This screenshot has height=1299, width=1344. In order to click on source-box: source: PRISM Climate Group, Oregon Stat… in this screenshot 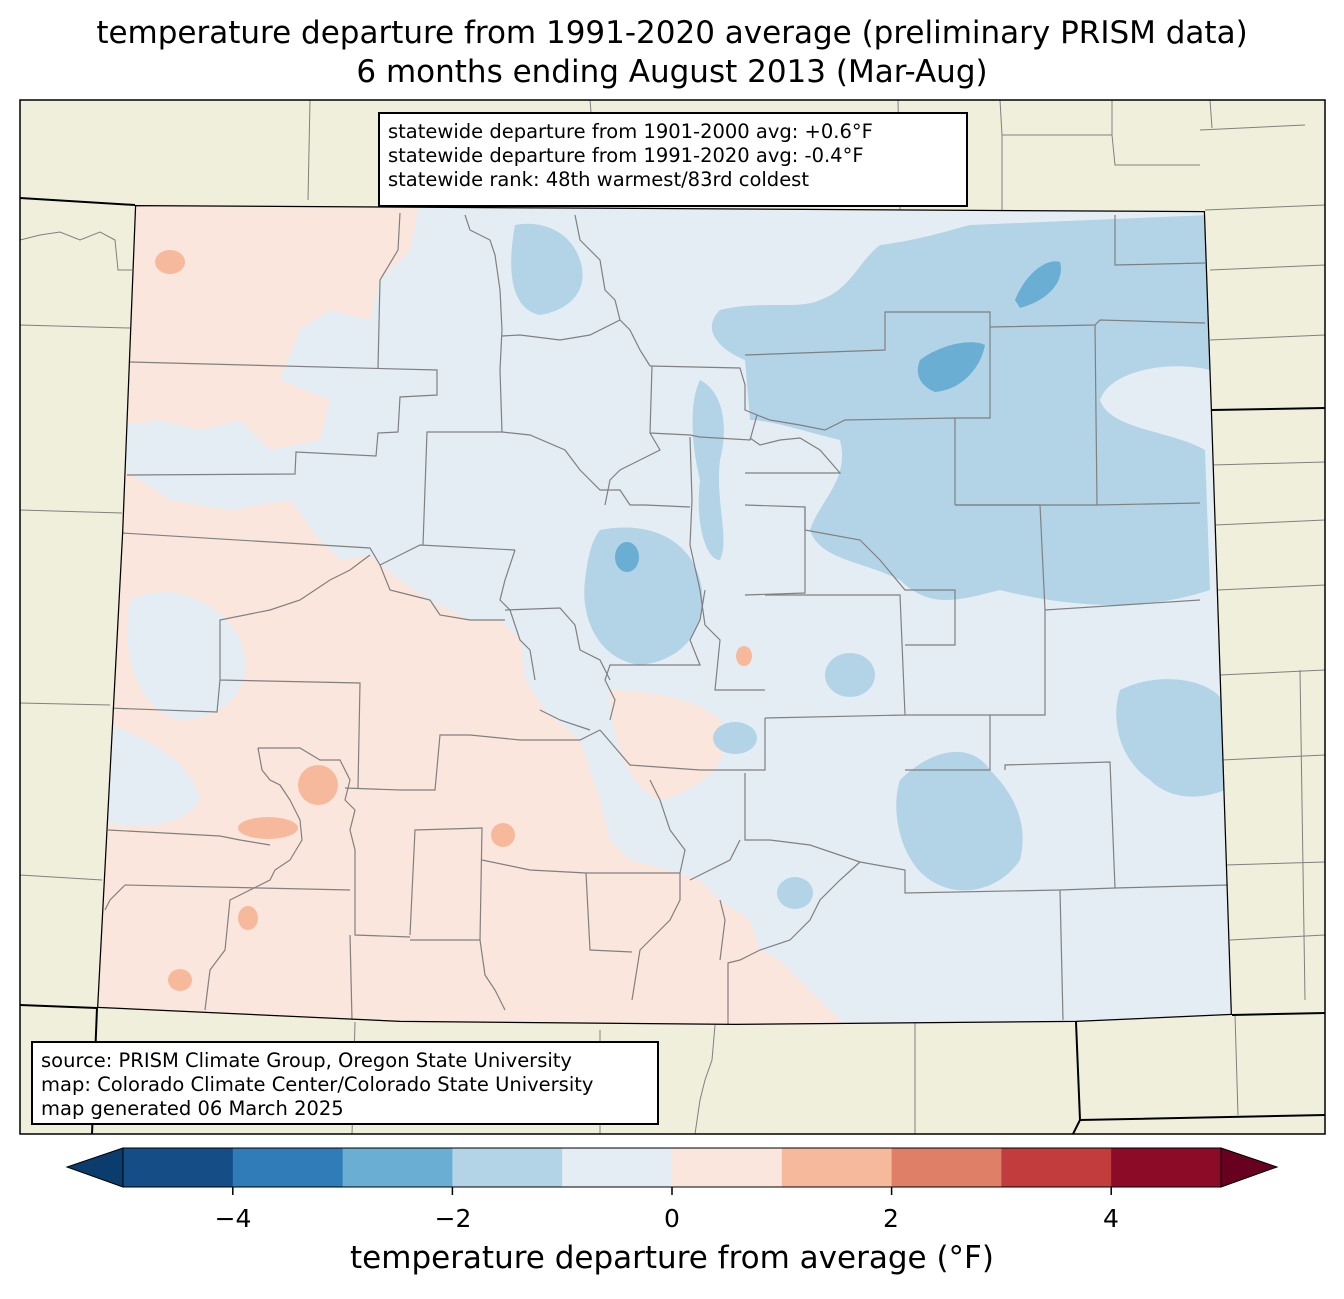, I will do `click(345, 1083)`.